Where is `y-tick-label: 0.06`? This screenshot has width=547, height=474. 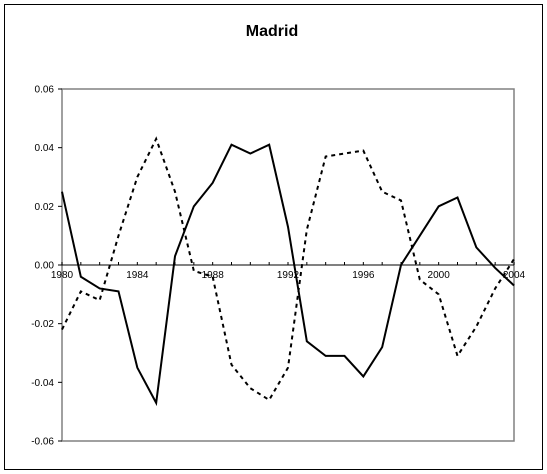
y-tick-label: 0.06 is located at coordinates (45, 90).